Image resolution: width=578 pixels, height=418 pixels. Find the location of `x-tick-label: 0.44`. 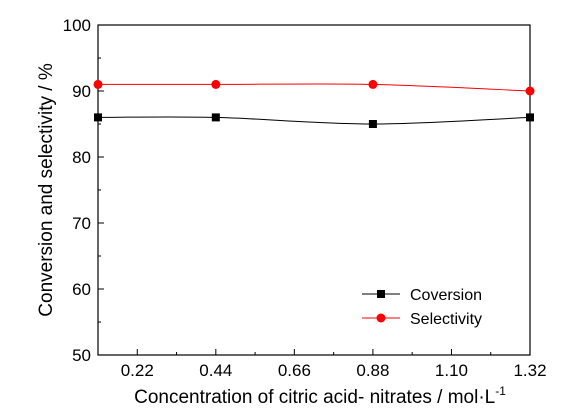

x-tick-label: 0.44 is located at coordinates (215, 370).